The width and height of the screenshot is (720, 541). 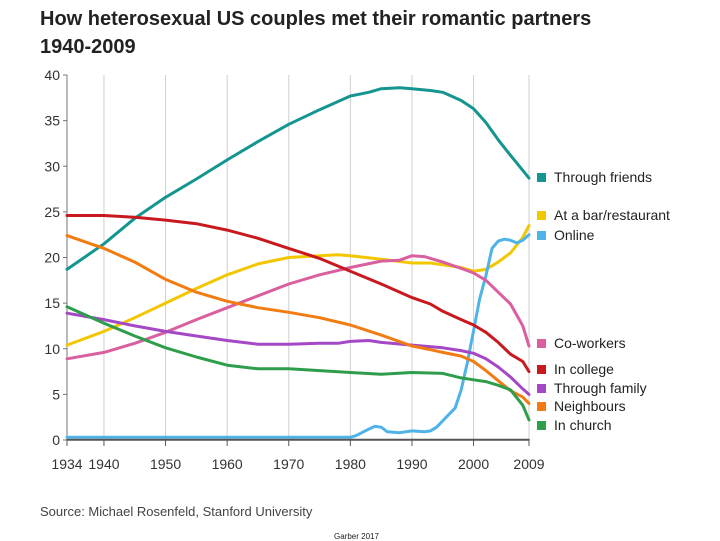 What do you see at coordinates (541, 406) in the screenshot?
I see `legend-swatch-neighbours` at bounding box center [541, 406].